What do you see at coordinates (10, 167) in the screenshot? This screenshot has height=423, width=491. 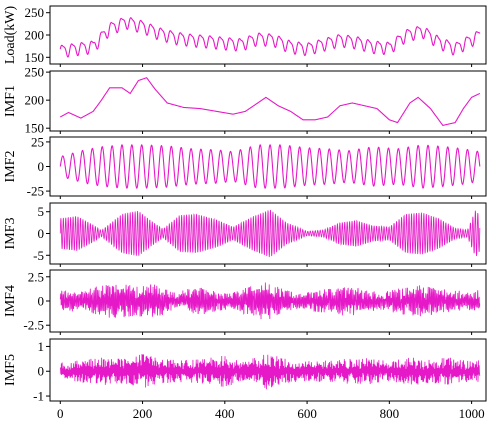 I see `y-axis-label: IMF2` at bounding box center [10, 167].